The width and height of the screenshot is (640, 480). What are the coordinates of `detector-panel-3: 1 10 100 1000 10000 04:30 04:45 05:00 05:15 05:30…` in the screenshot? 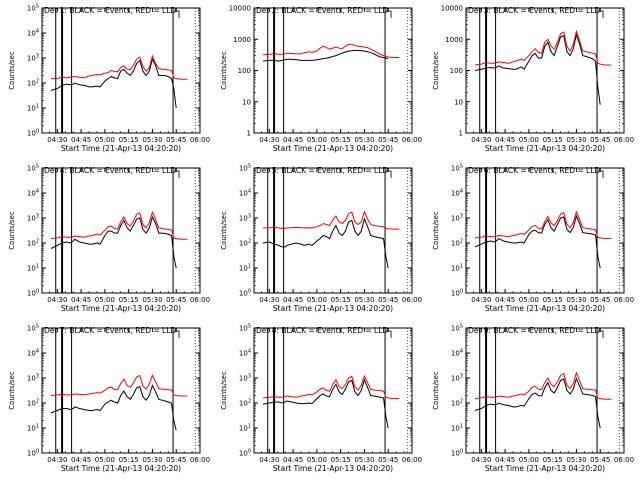 It's located at (533, 79).